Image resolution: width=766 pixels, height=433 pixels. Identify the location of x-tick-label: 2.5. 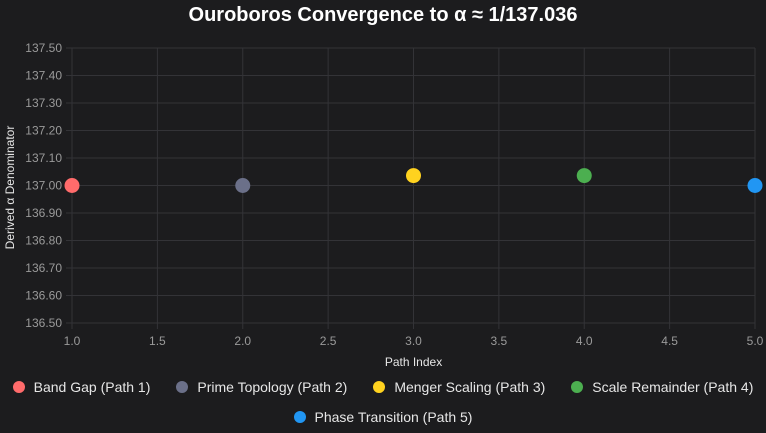
(328, 341).